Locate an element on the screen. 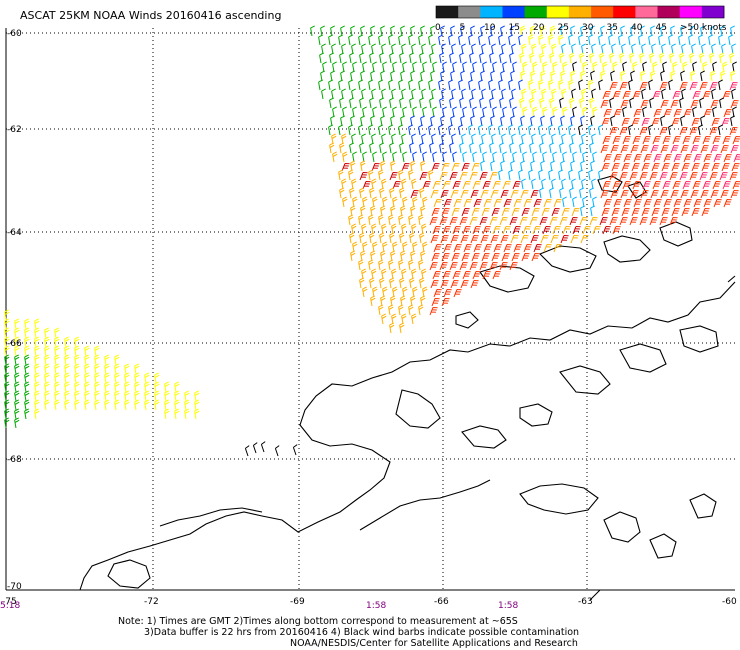 This screenshot has height=650, width=740. color-scale-swatch is located at coordinates (558, 12).